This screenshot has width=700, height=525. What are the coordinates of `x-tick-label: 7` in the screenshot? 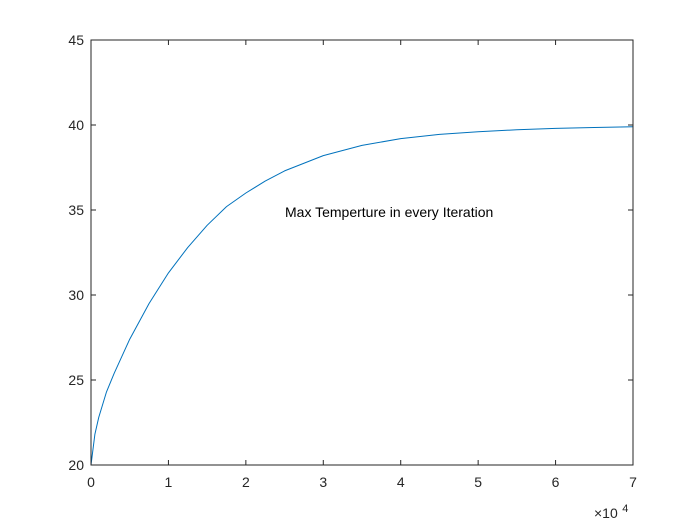 It's located at (633, 482).